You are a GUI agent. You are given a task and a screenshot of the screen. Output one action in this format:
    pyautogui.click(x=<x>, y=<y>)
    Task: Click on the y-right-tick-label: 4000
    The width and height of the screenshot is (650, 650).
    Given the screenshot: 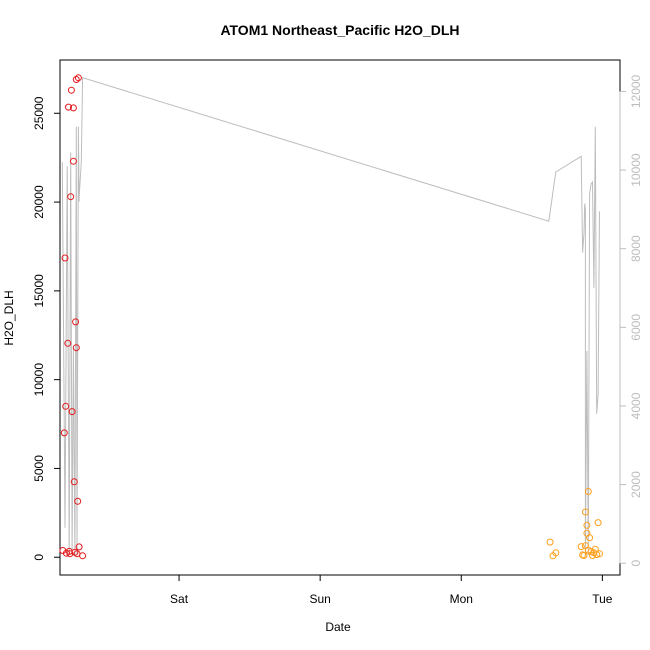 What is the action you would take?
    pyautogui.click(x=636, y=405)
    